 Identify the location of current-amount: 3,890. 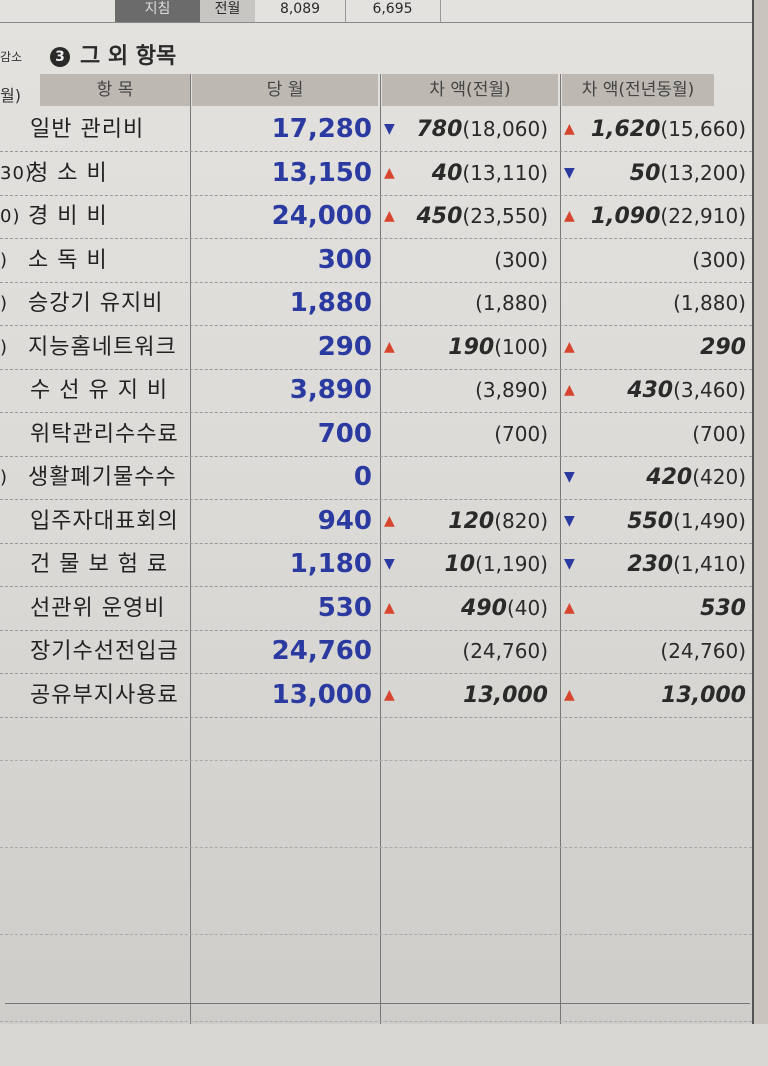
(330, 390).